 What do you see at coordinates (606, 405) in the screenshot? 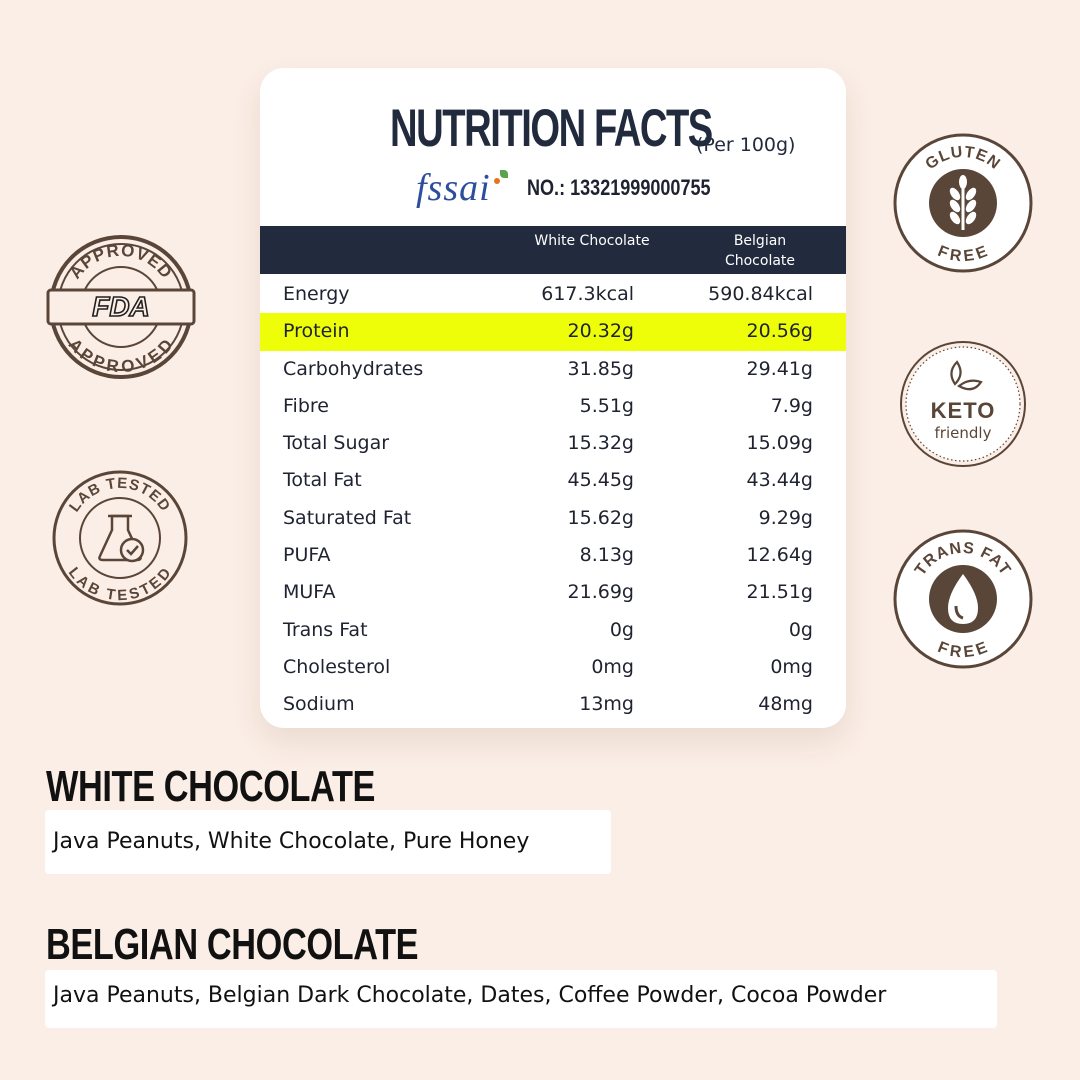
I see `white-value: 5.51g` at bounding box center [606, 405].